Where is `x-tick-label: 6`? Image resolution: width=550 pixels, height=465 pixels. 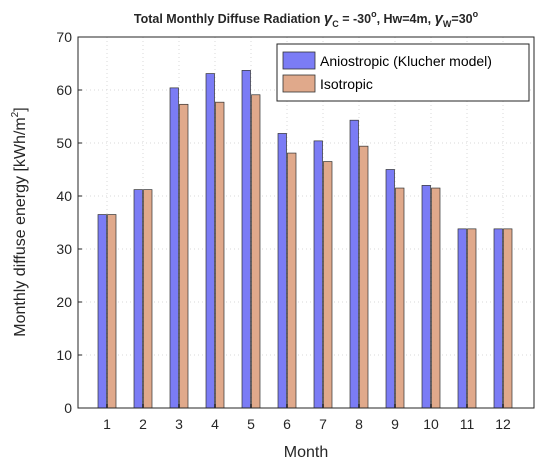
x-tick-label: 6 is located at coordinates (287, 424).